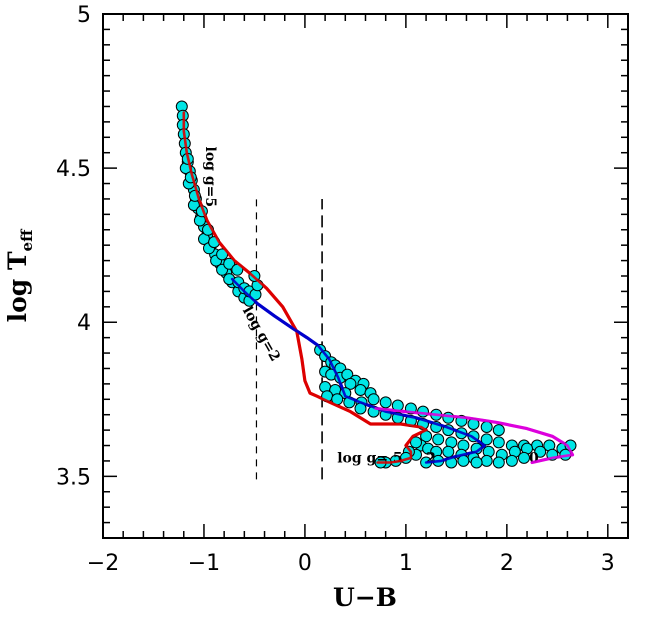  Describe the element at coordinates (289, 339) in the screenshot. I see `reference-lines` at that location.